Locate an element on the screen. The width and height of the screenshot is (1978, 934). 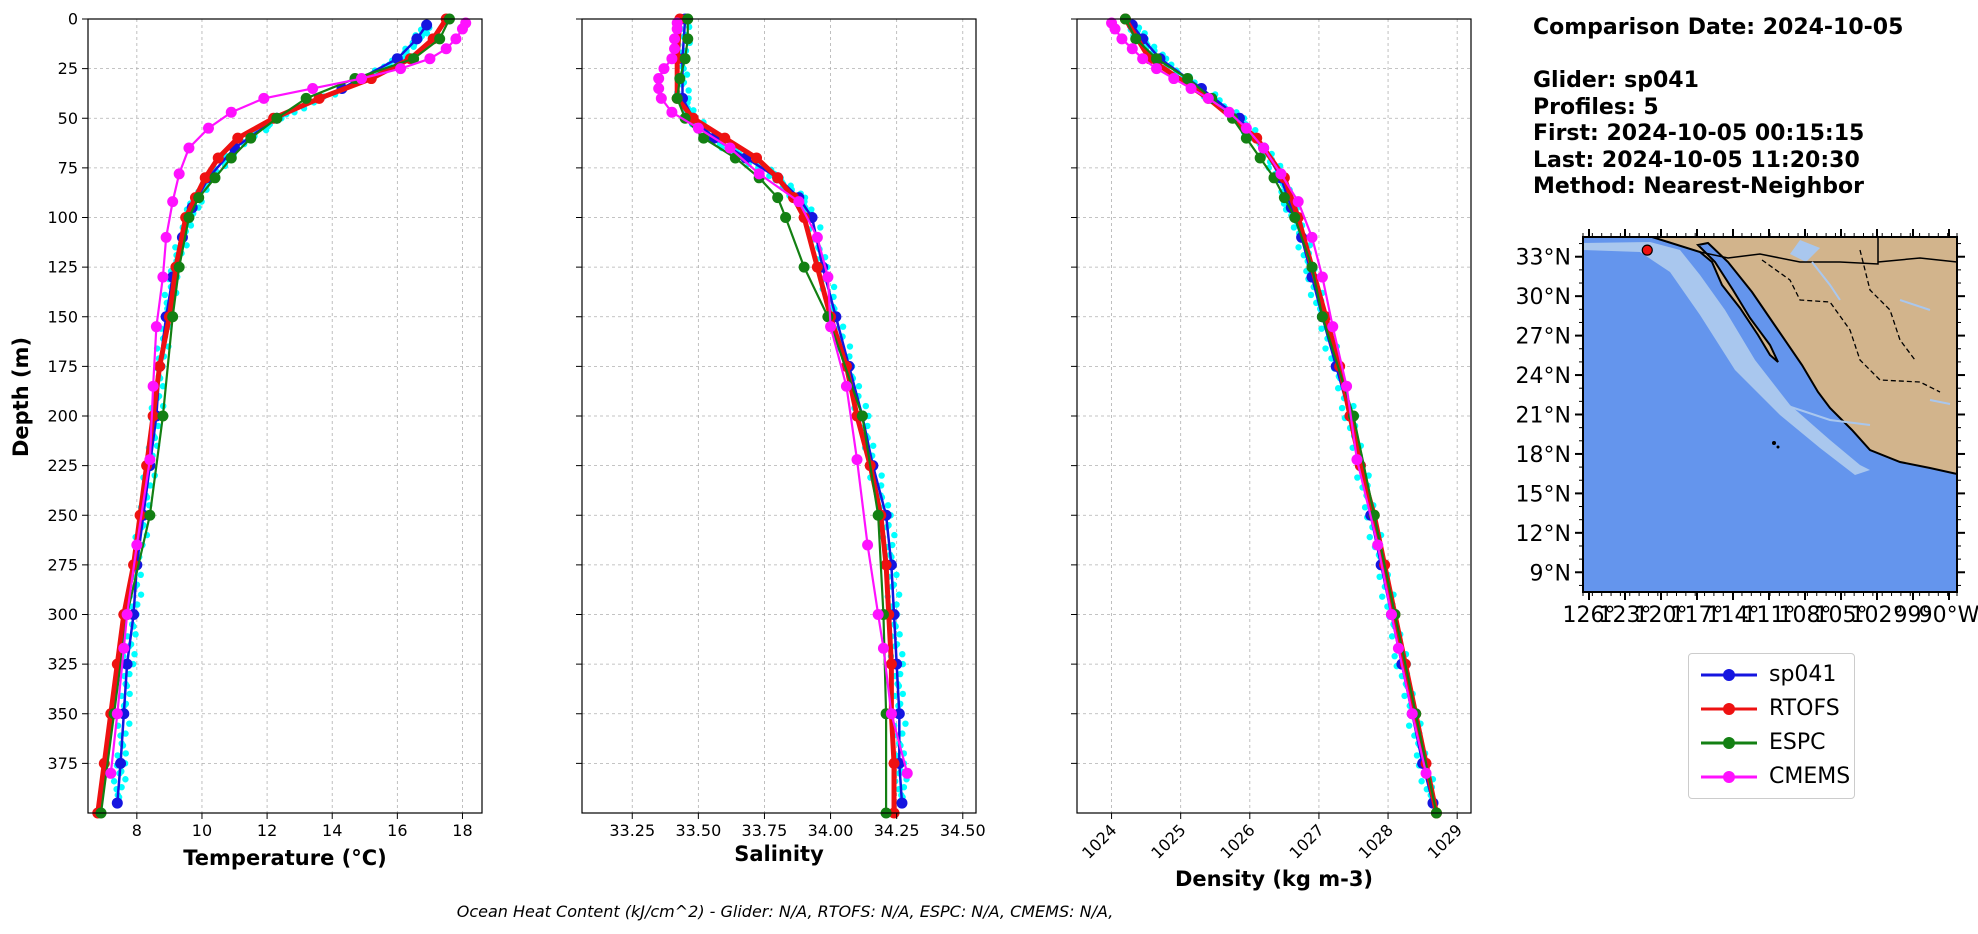
x-tick-label: 14 is located at coordinates (332, 830).